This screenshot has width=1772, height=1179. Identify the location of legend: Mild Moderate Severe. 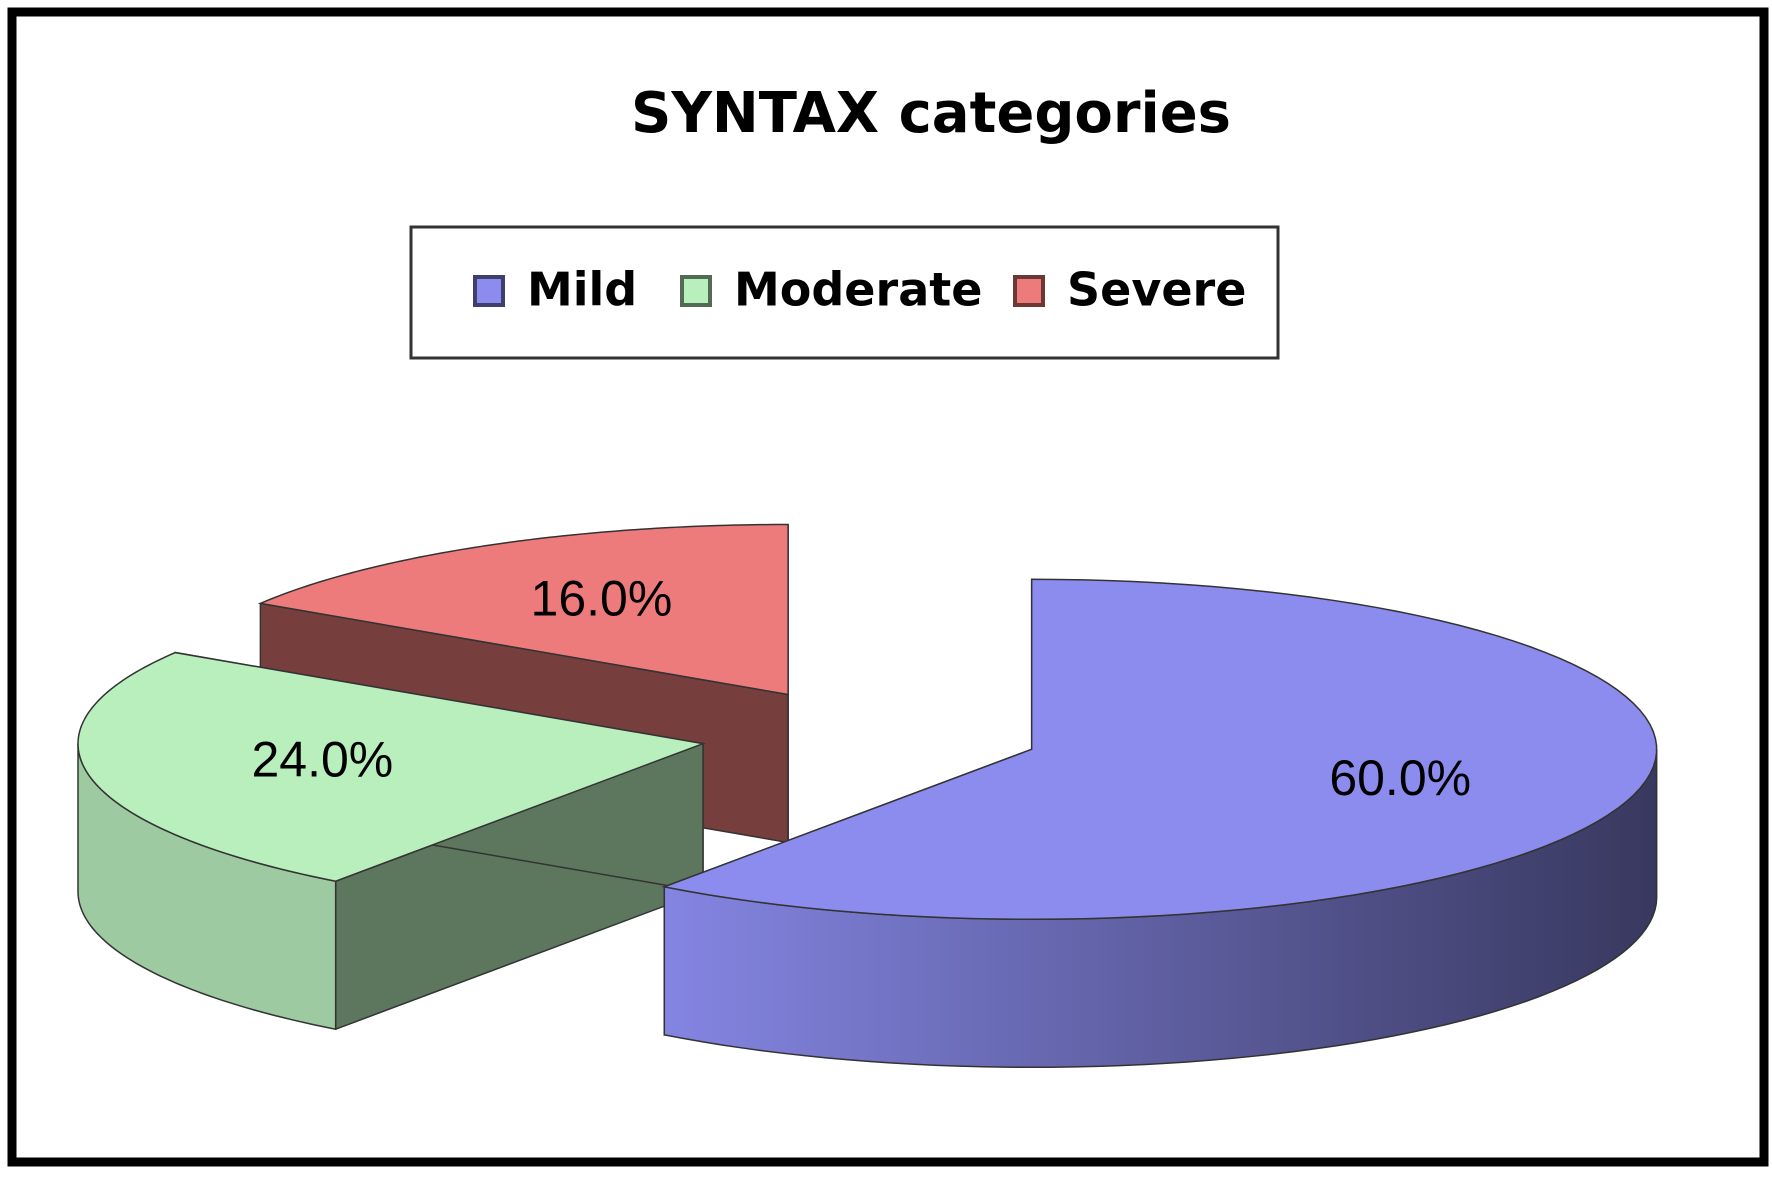
(844, 292).